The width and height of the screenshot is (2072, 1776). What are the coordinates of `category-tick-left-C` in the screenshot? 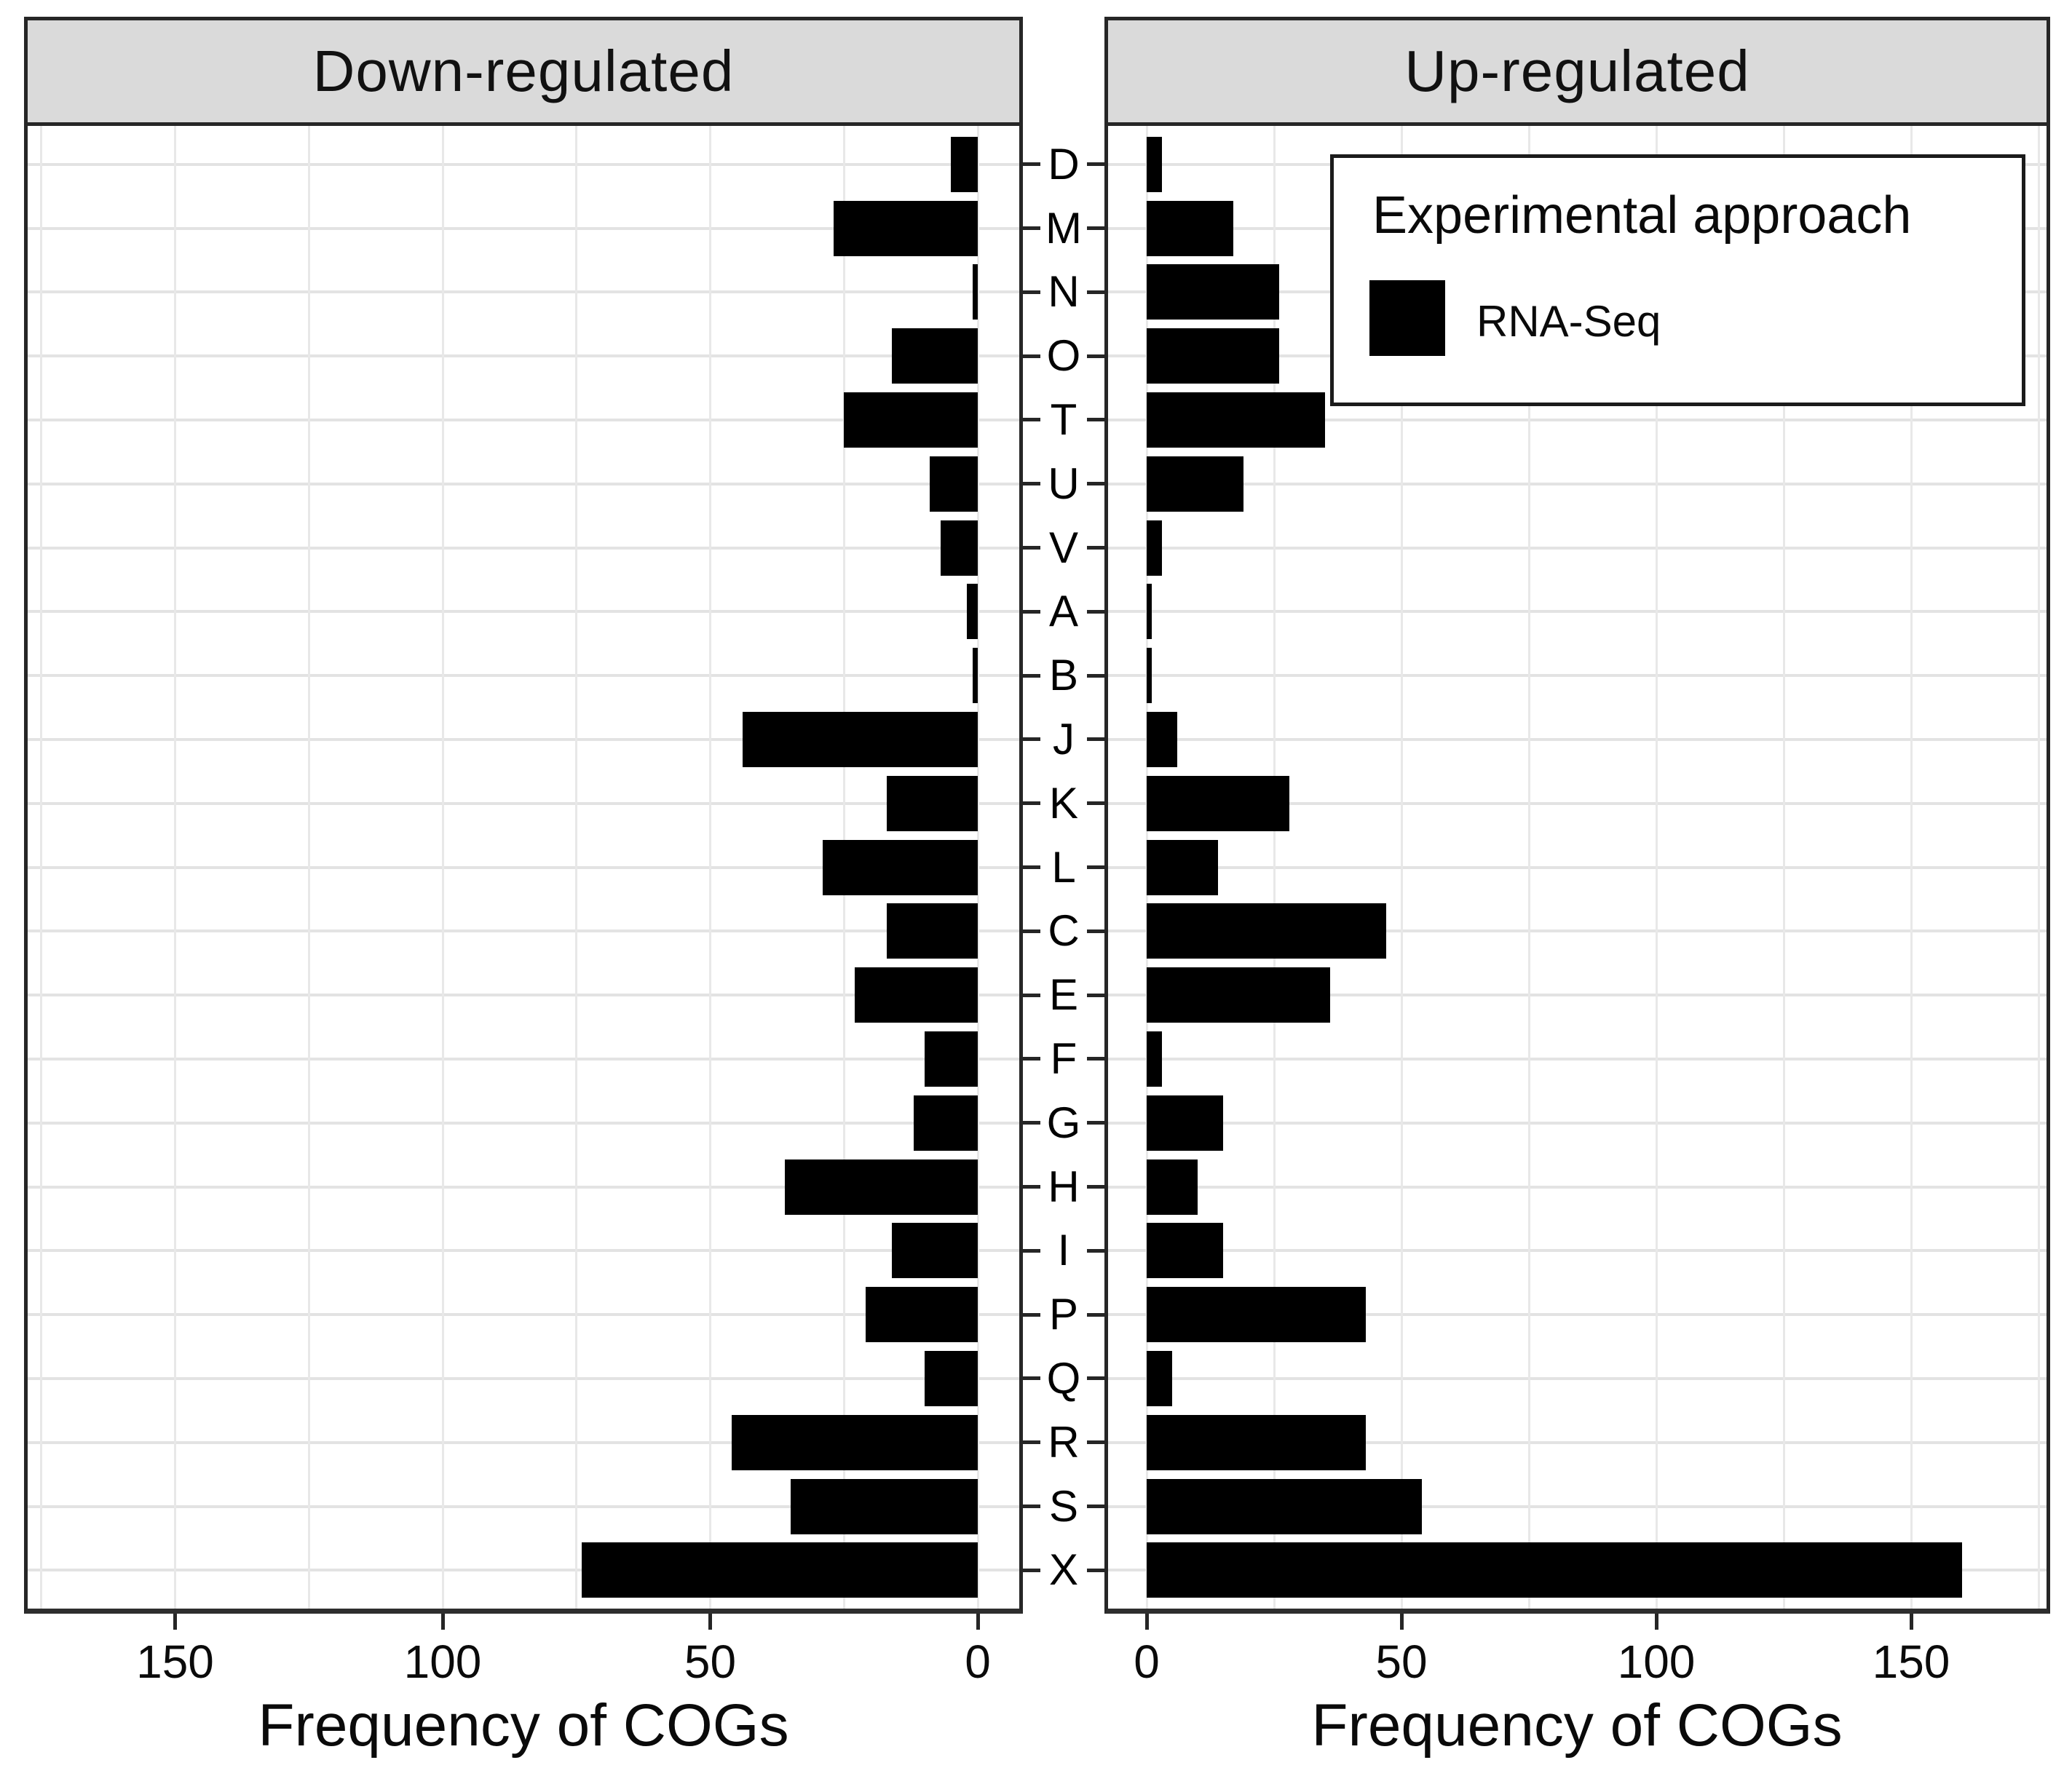 It's located at (1031, 931).